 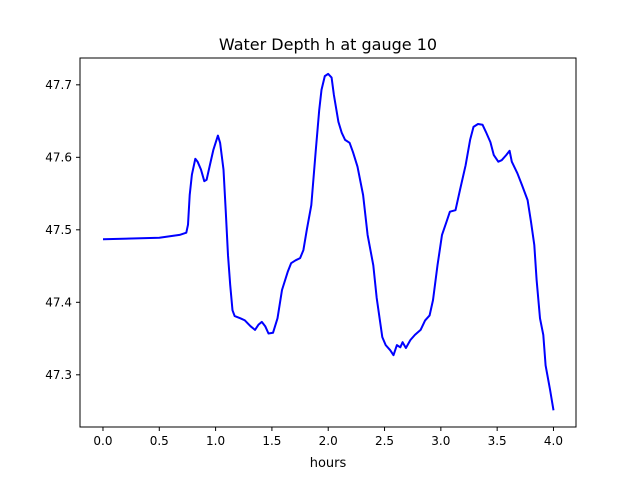 I want to click on x-tick-label: 0.5, so click(x=159, y=441).